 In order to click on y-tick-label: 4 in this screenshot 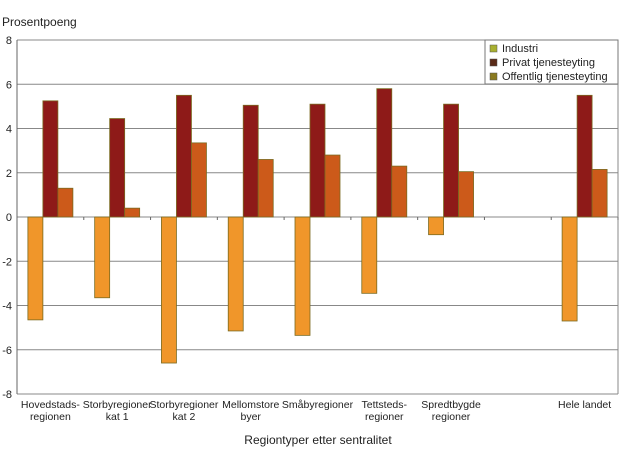, I will do `click(9, 130)`.